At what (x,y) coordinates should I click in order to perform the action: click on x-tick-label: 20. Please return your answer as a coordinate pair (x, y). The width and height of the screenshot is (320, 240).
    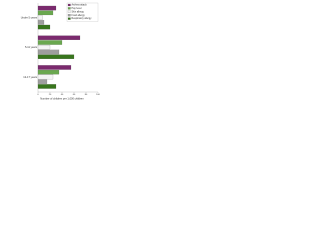
    Looking at the image, I should click on (50, 95).